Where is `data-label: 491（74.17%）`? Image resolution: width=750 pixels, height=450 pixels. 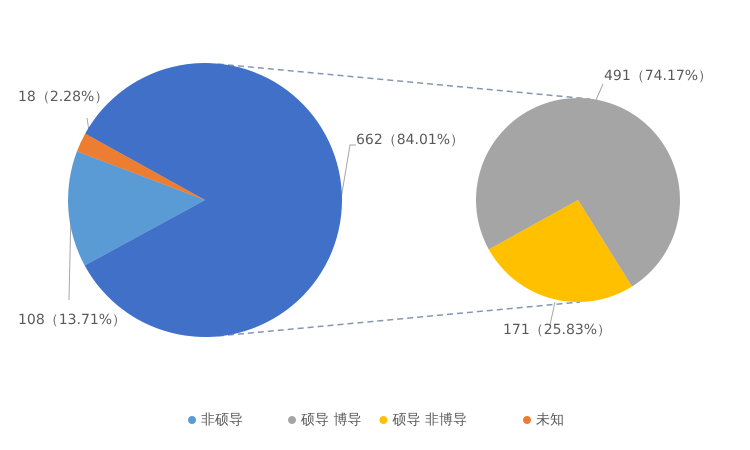
data-label: 491（74.17%） is located at coordinates (658, 76).